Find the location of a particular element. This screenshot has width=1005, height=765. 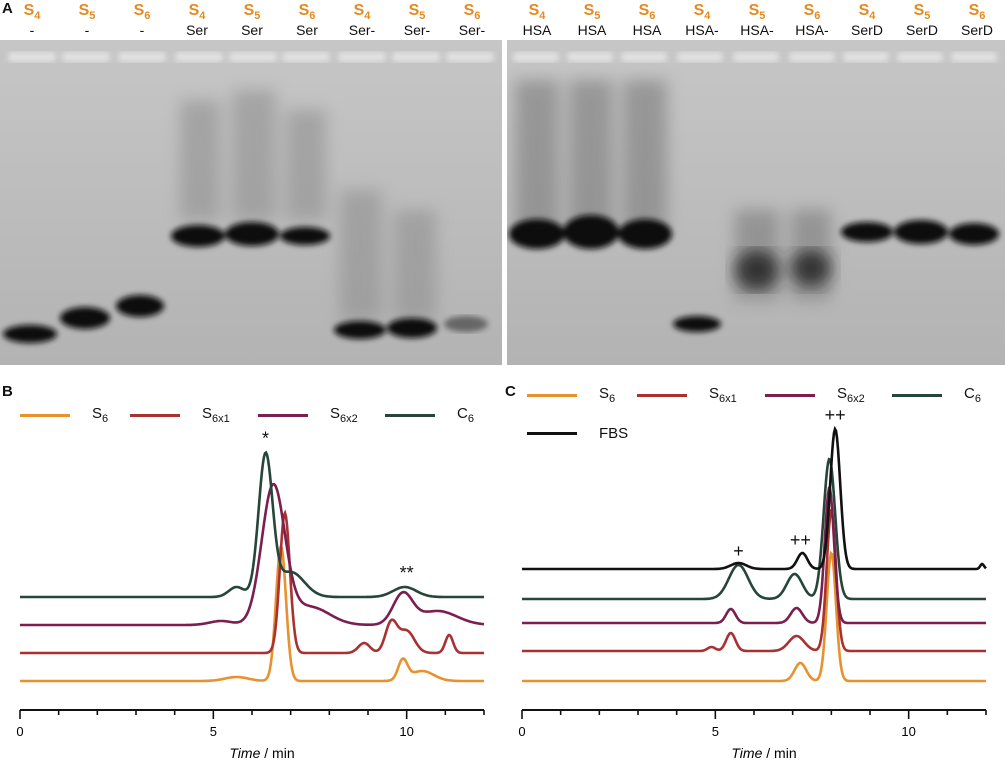

gel-lane-label: S6 SerD is located at coordinates (977, 21).